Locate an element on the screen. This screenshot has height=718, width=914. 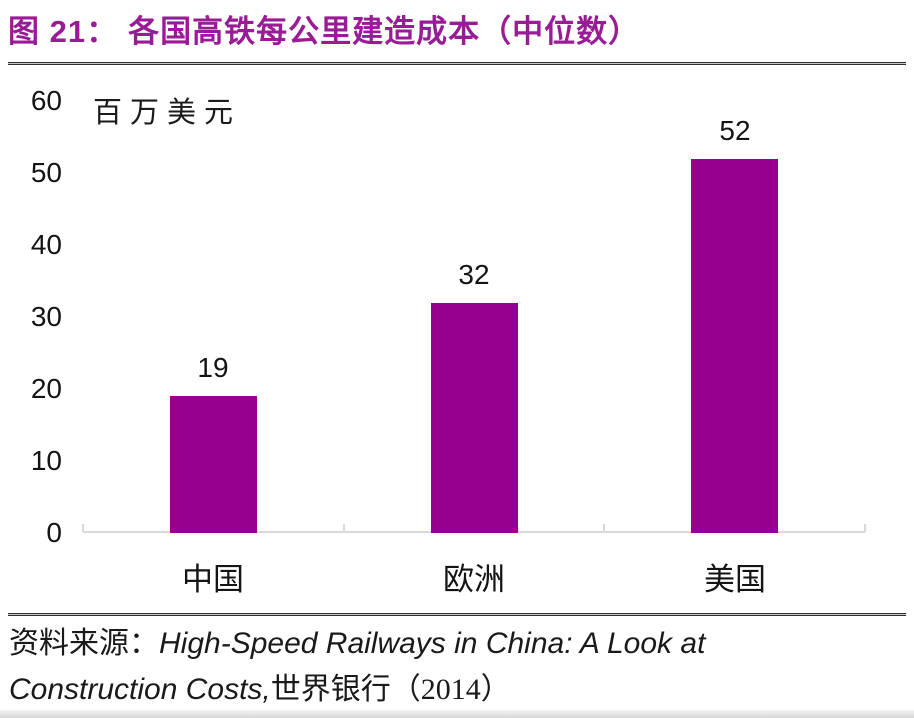
figure-title: 图 21： 各国高铁每公里建造成本（中位数） is located at coordinates (324, 28).